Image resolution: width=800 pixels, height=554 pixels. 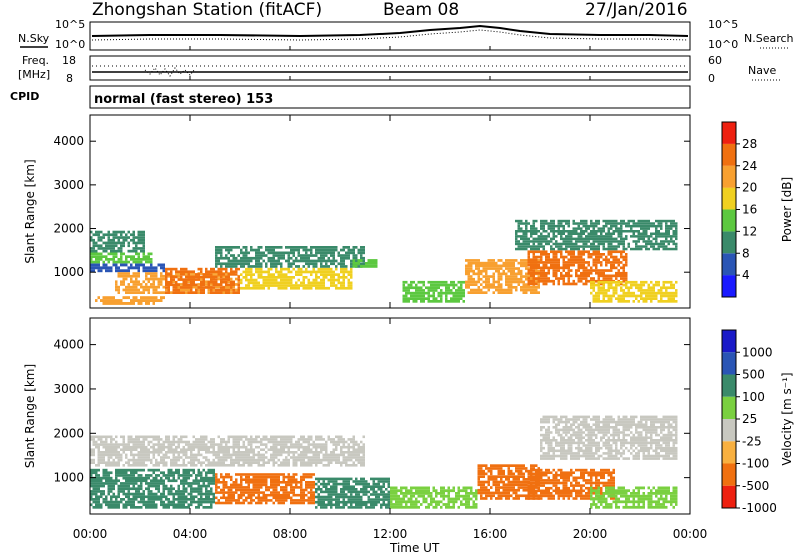 What do you see at coordinates (762, 70) in the screenshot?
I see `nave-label: Nave` at bounding box center [762, 70].